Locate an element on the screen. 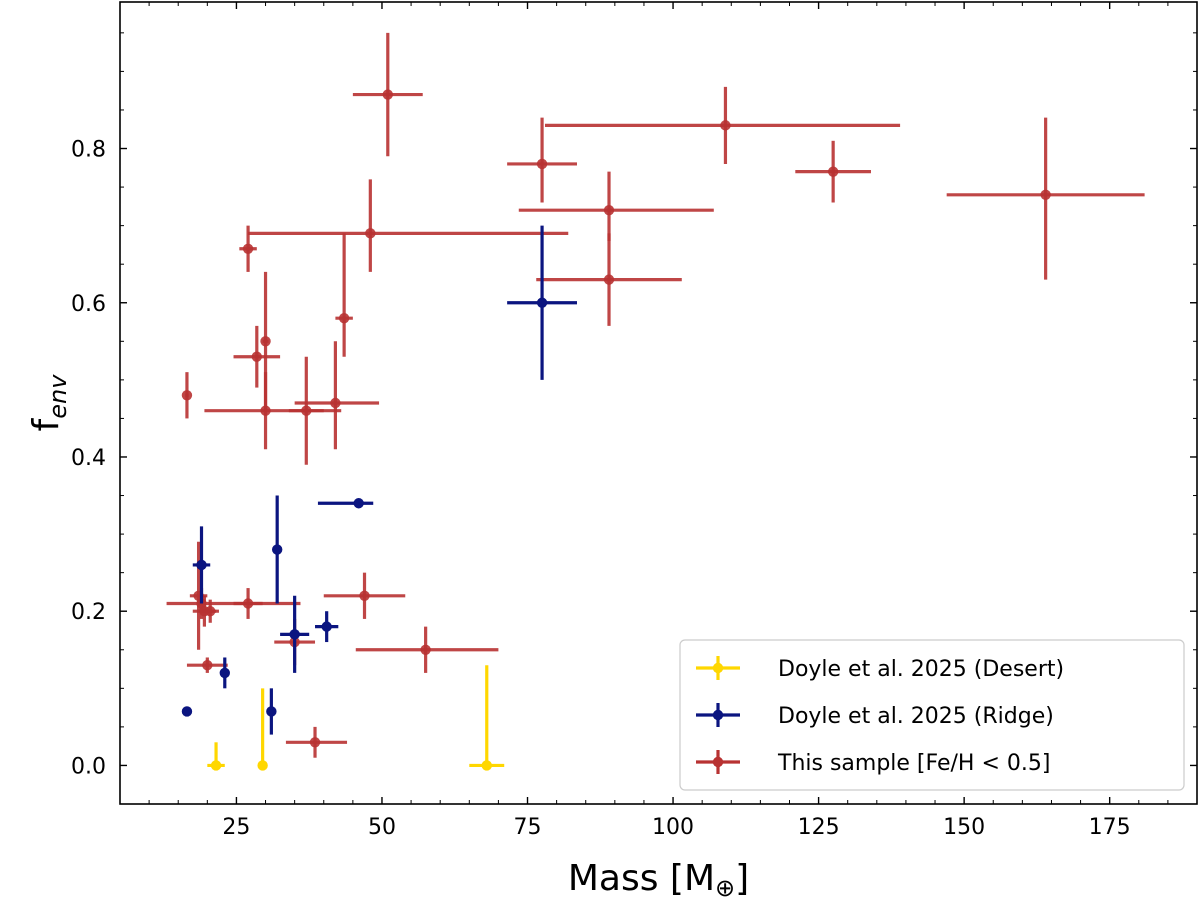 The image size is (1200, 899). legend-entry: Doyle et al. 2025 (Ridge) is located at coordinates (875, 716).